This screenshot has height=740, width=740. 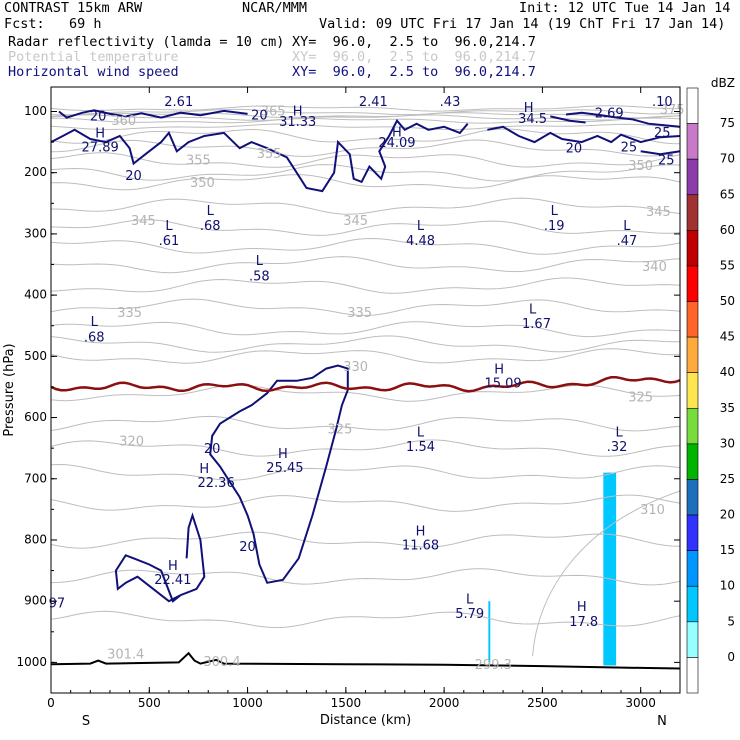 I want to click on field-theta-name: Potential temperature, so click(x=93, y=57).